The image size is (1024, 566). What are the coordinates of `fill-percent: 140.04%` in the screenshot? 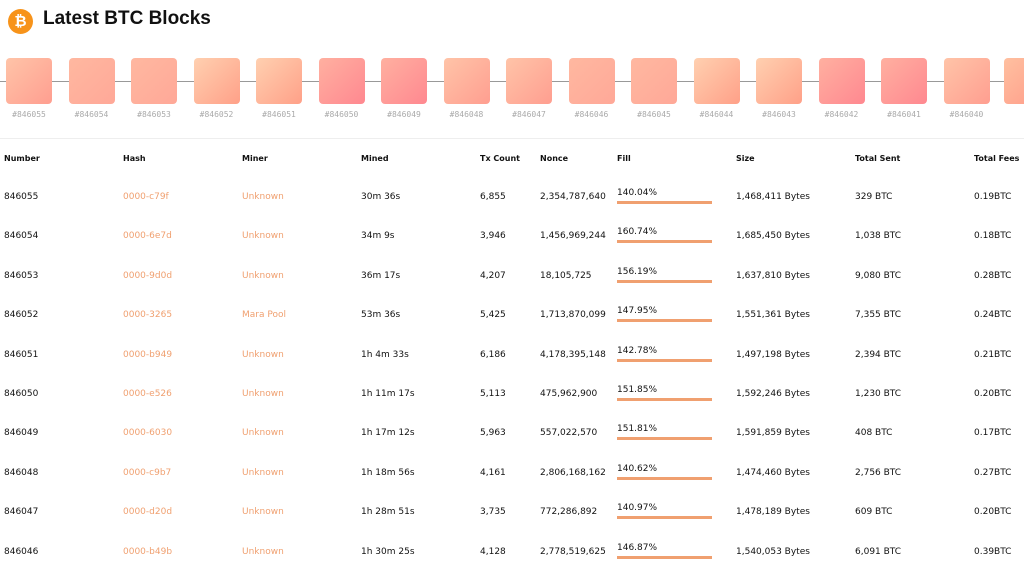 It's located at (637, 193).